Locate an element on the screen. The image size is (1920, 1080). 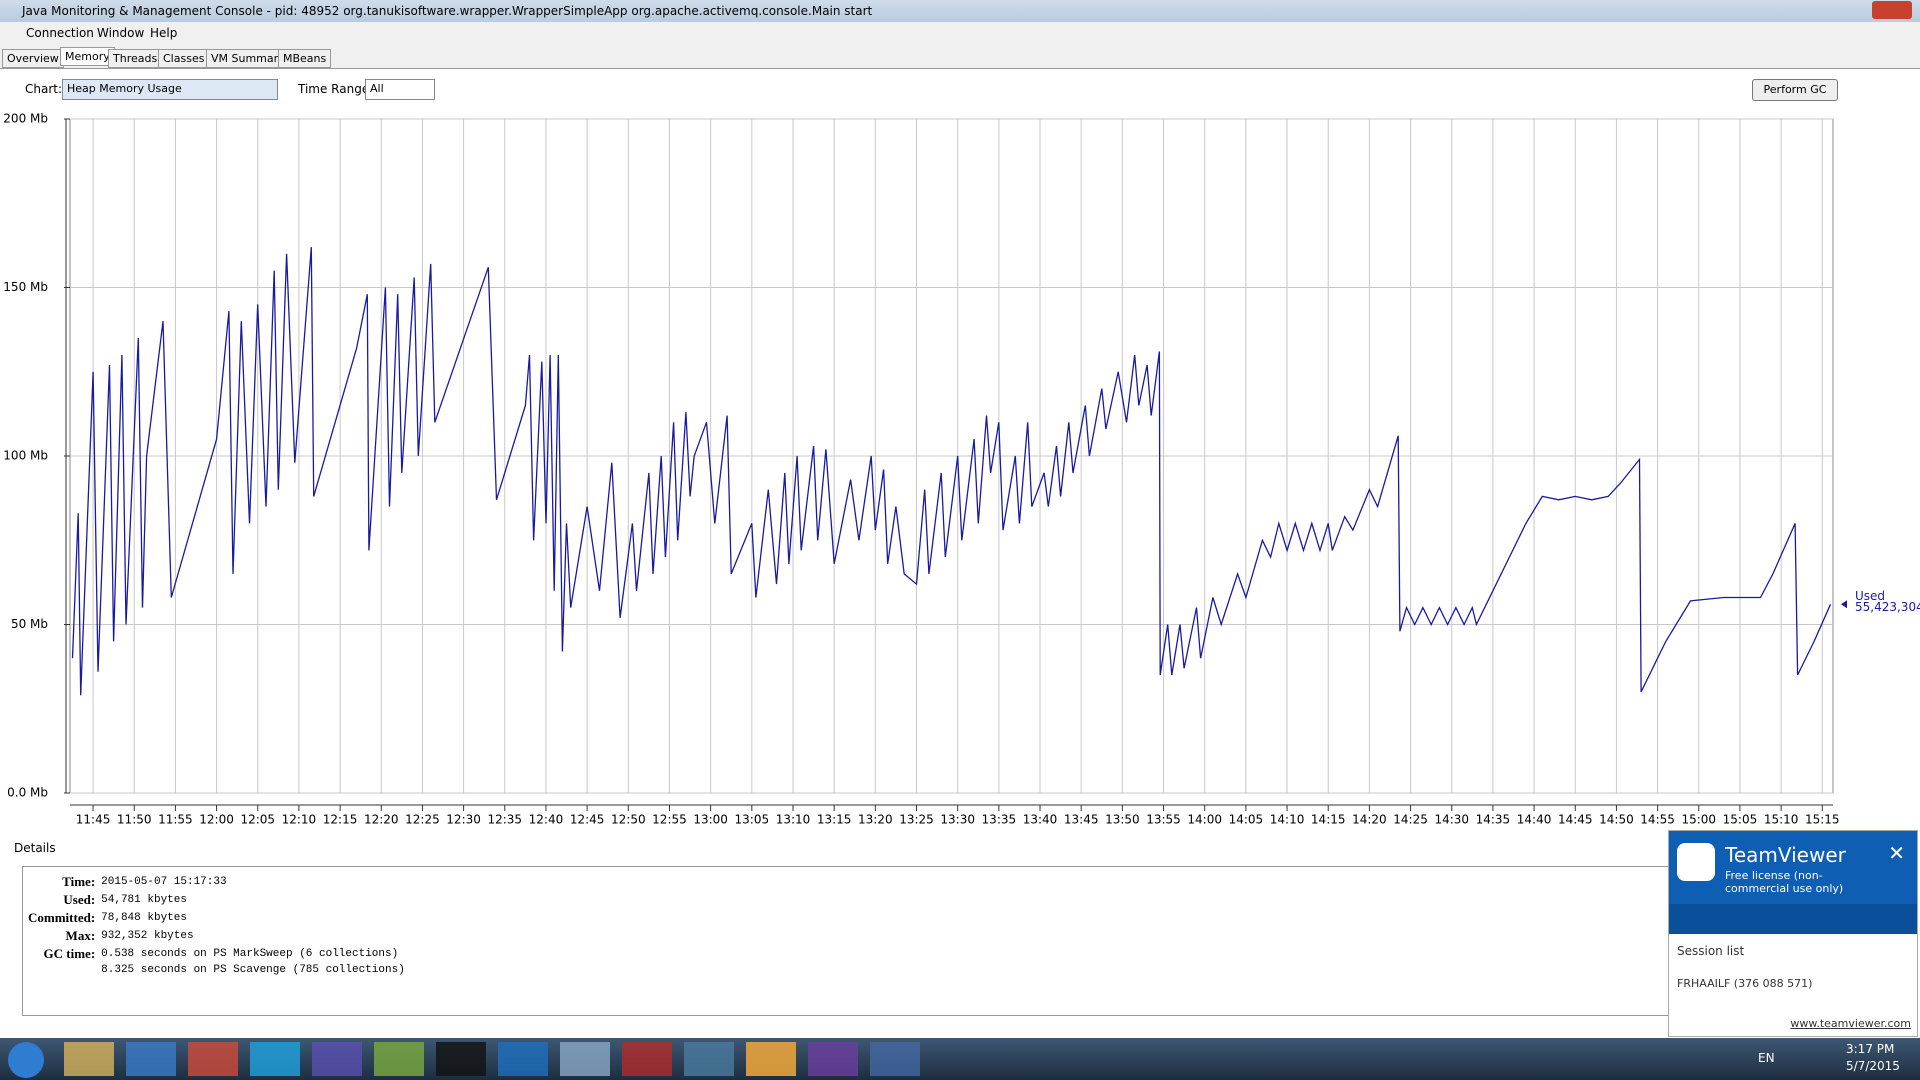
x-tick-label: 11:50 is located at coordinates (134, 820).